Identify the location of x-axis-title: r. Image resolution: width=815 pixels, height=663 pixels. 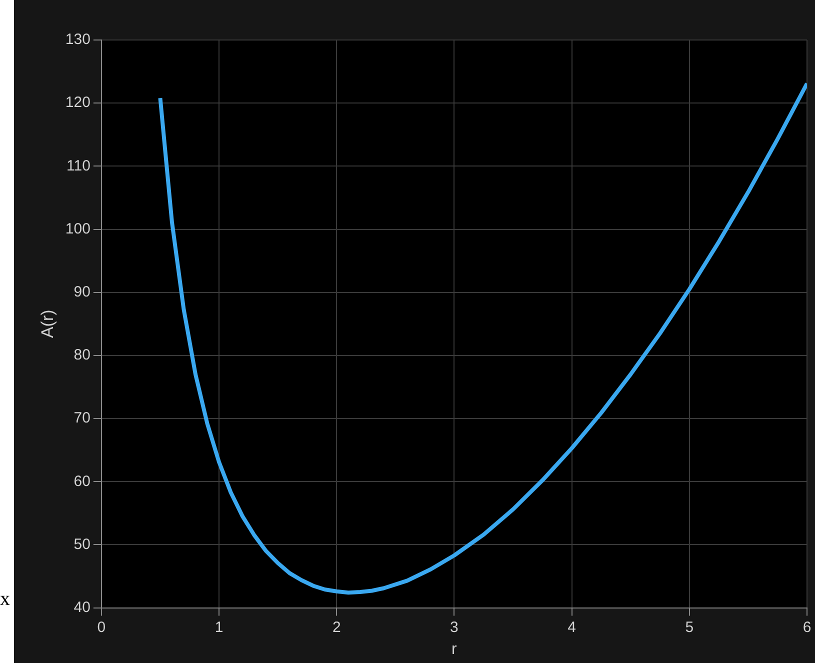
(455, 649).